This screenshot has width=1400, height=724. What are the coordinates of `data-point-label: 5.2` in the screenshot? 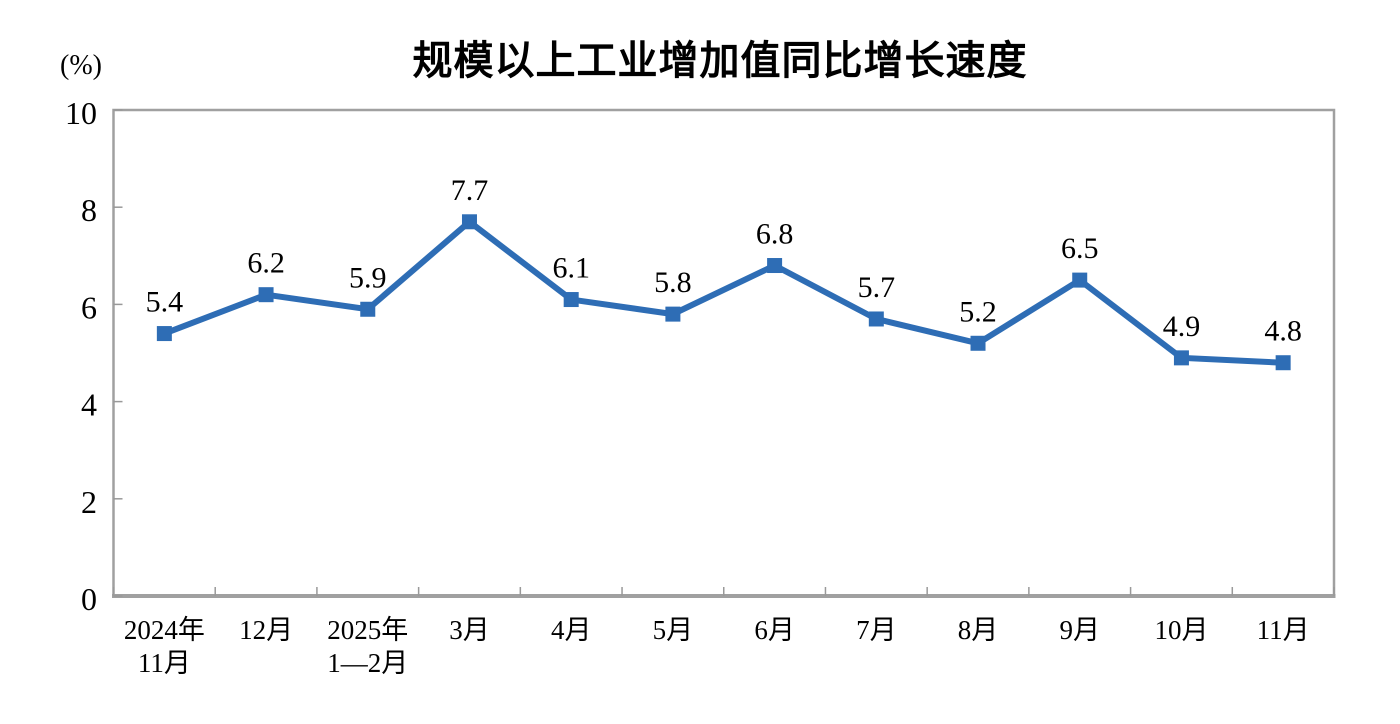 It's located at (978, 311).